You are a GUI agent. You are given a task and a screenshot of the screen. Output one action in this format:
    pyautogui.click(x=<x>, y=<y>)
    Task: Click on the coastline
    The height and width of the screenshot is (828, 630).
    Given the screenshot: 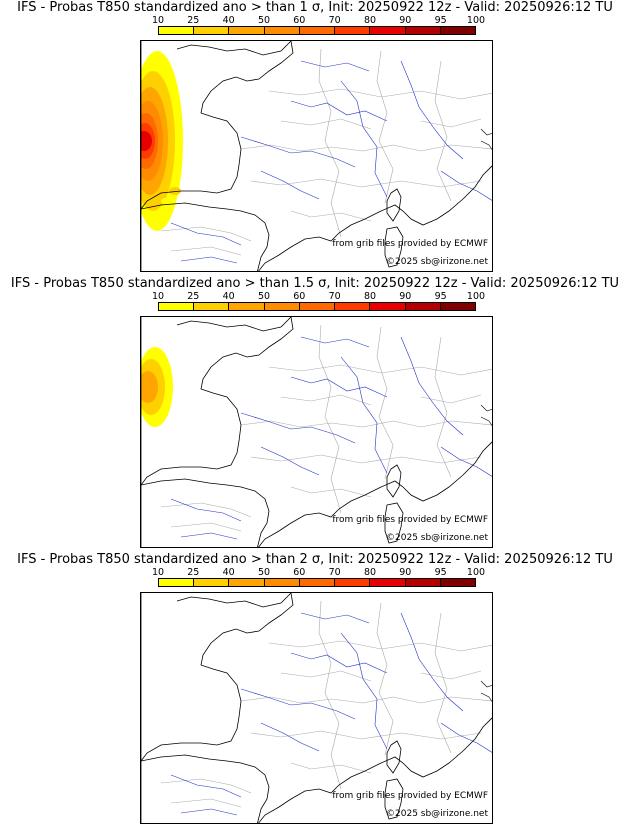 What is the action you would take?
    pyautogui.click(x=234, y=600)
    